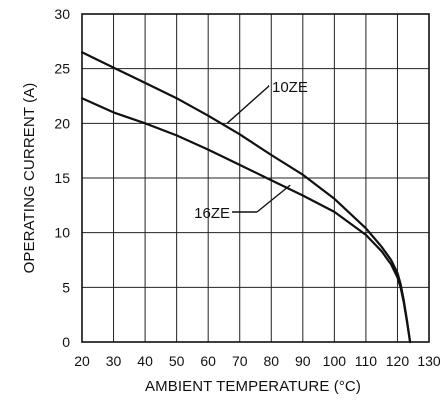 The height and width of the screenshot is (406, 440). I want to click on x-tick-label-100: 100, so click(335, 361).